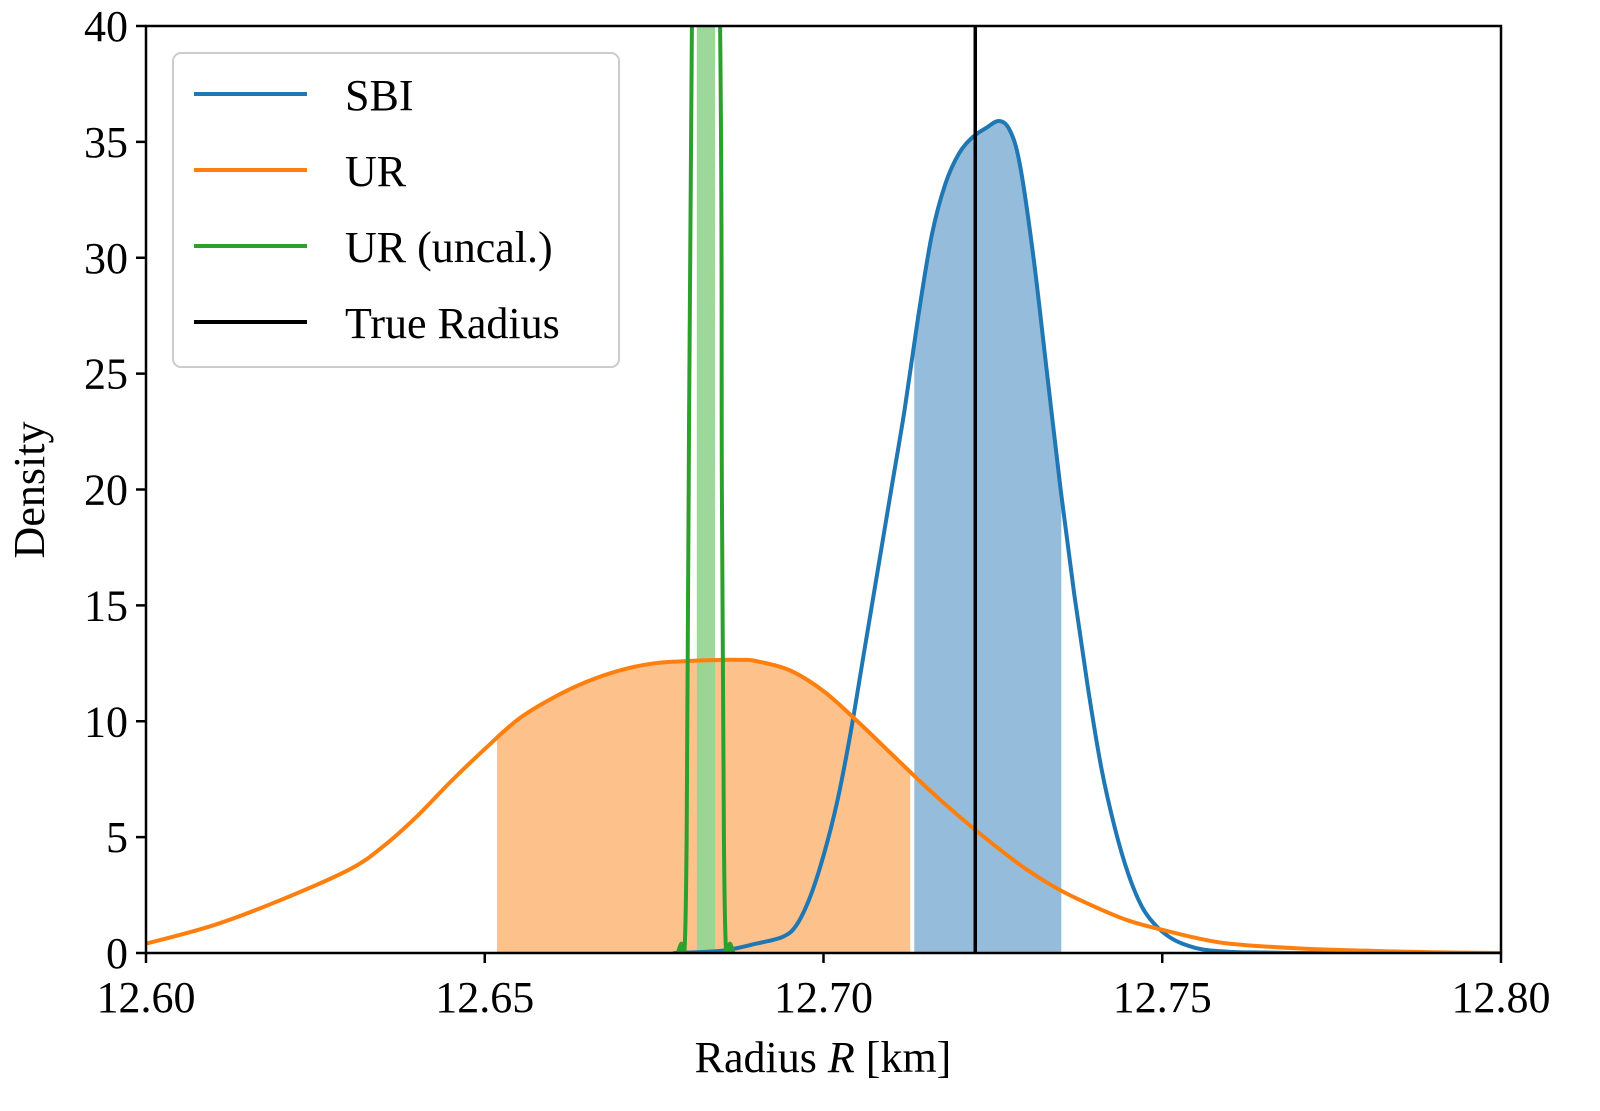 This screenshot has height=1111, width=1600. I want to click on y-tick-label: 0, so click(117, 953).